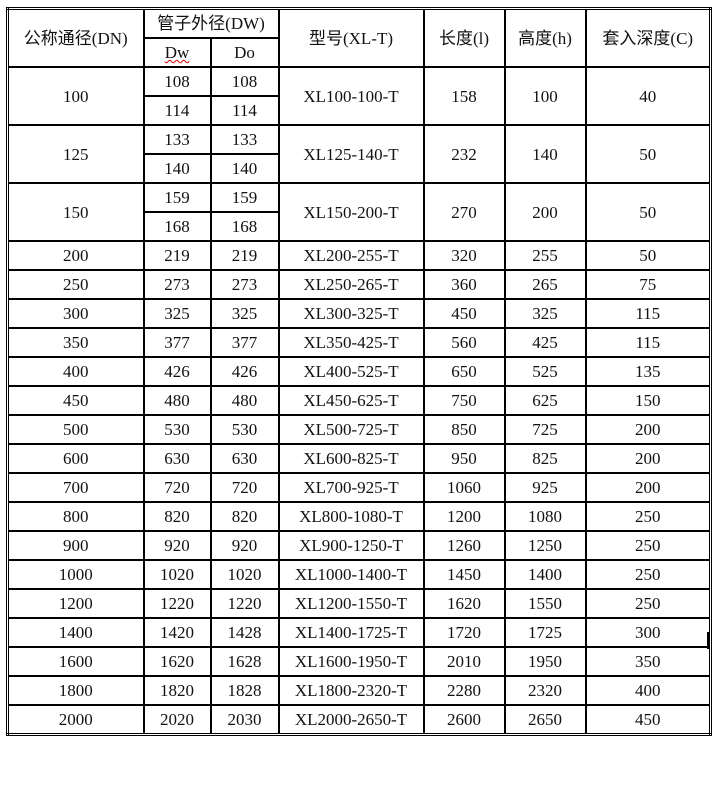 This screenshot has height=785, width=716. I want to click on cell-dn: 150, so click(75, 212).